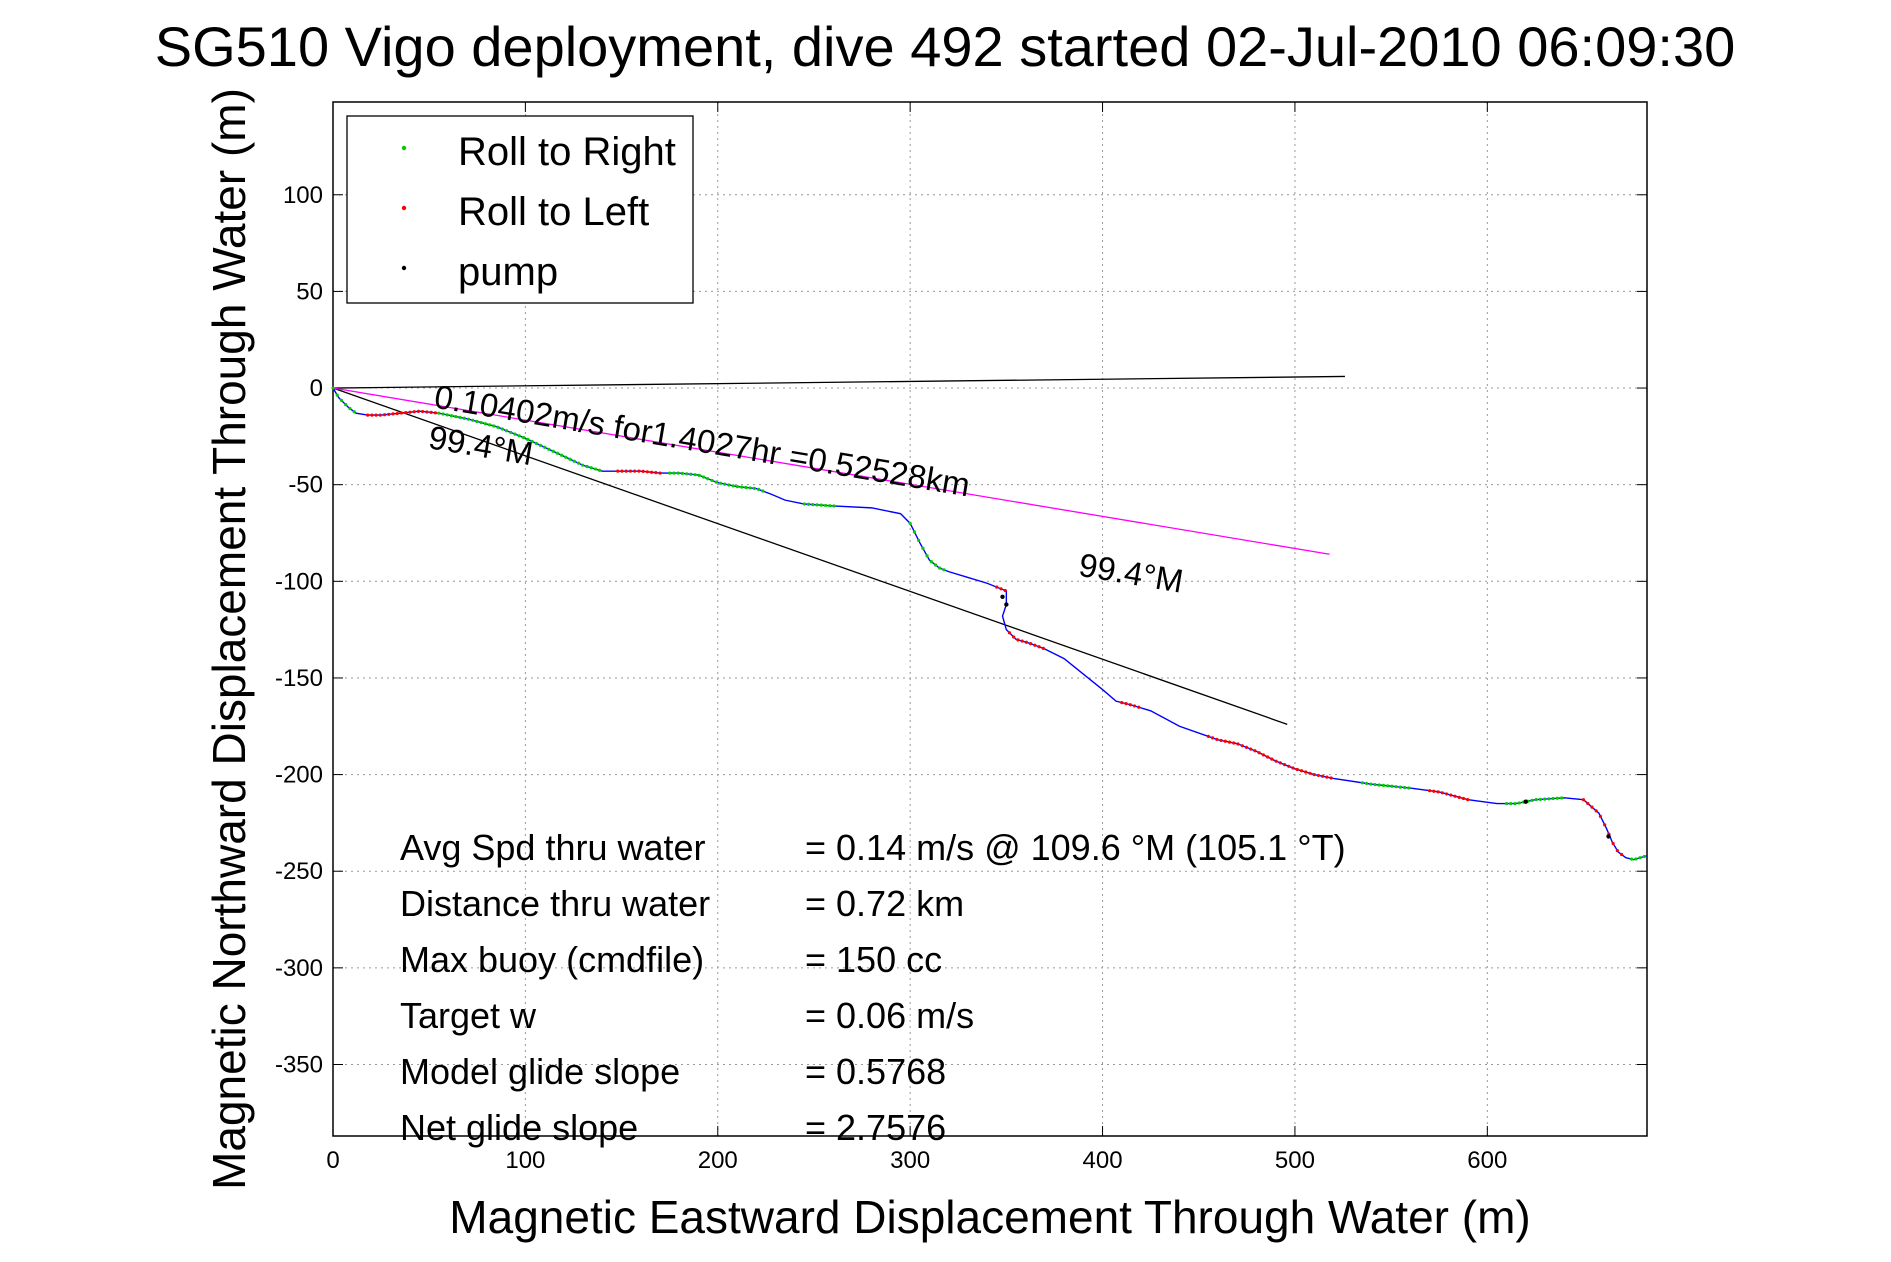 The height and width of the screenshot is (1262, 1891). I want to click on x-tick-label: 300, so click(910, 1160).